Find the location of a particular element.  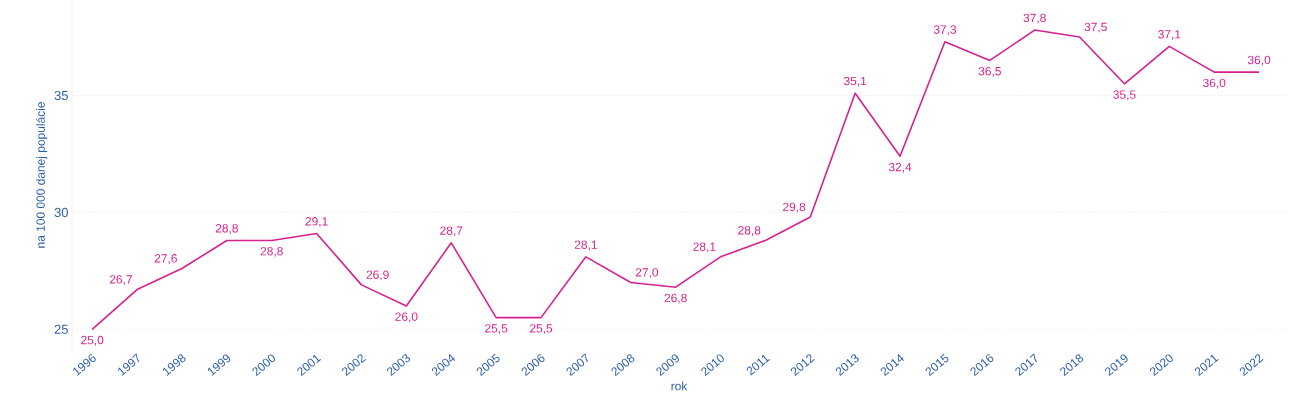

x-axis-title: rok is located at coordinates (679, 386).